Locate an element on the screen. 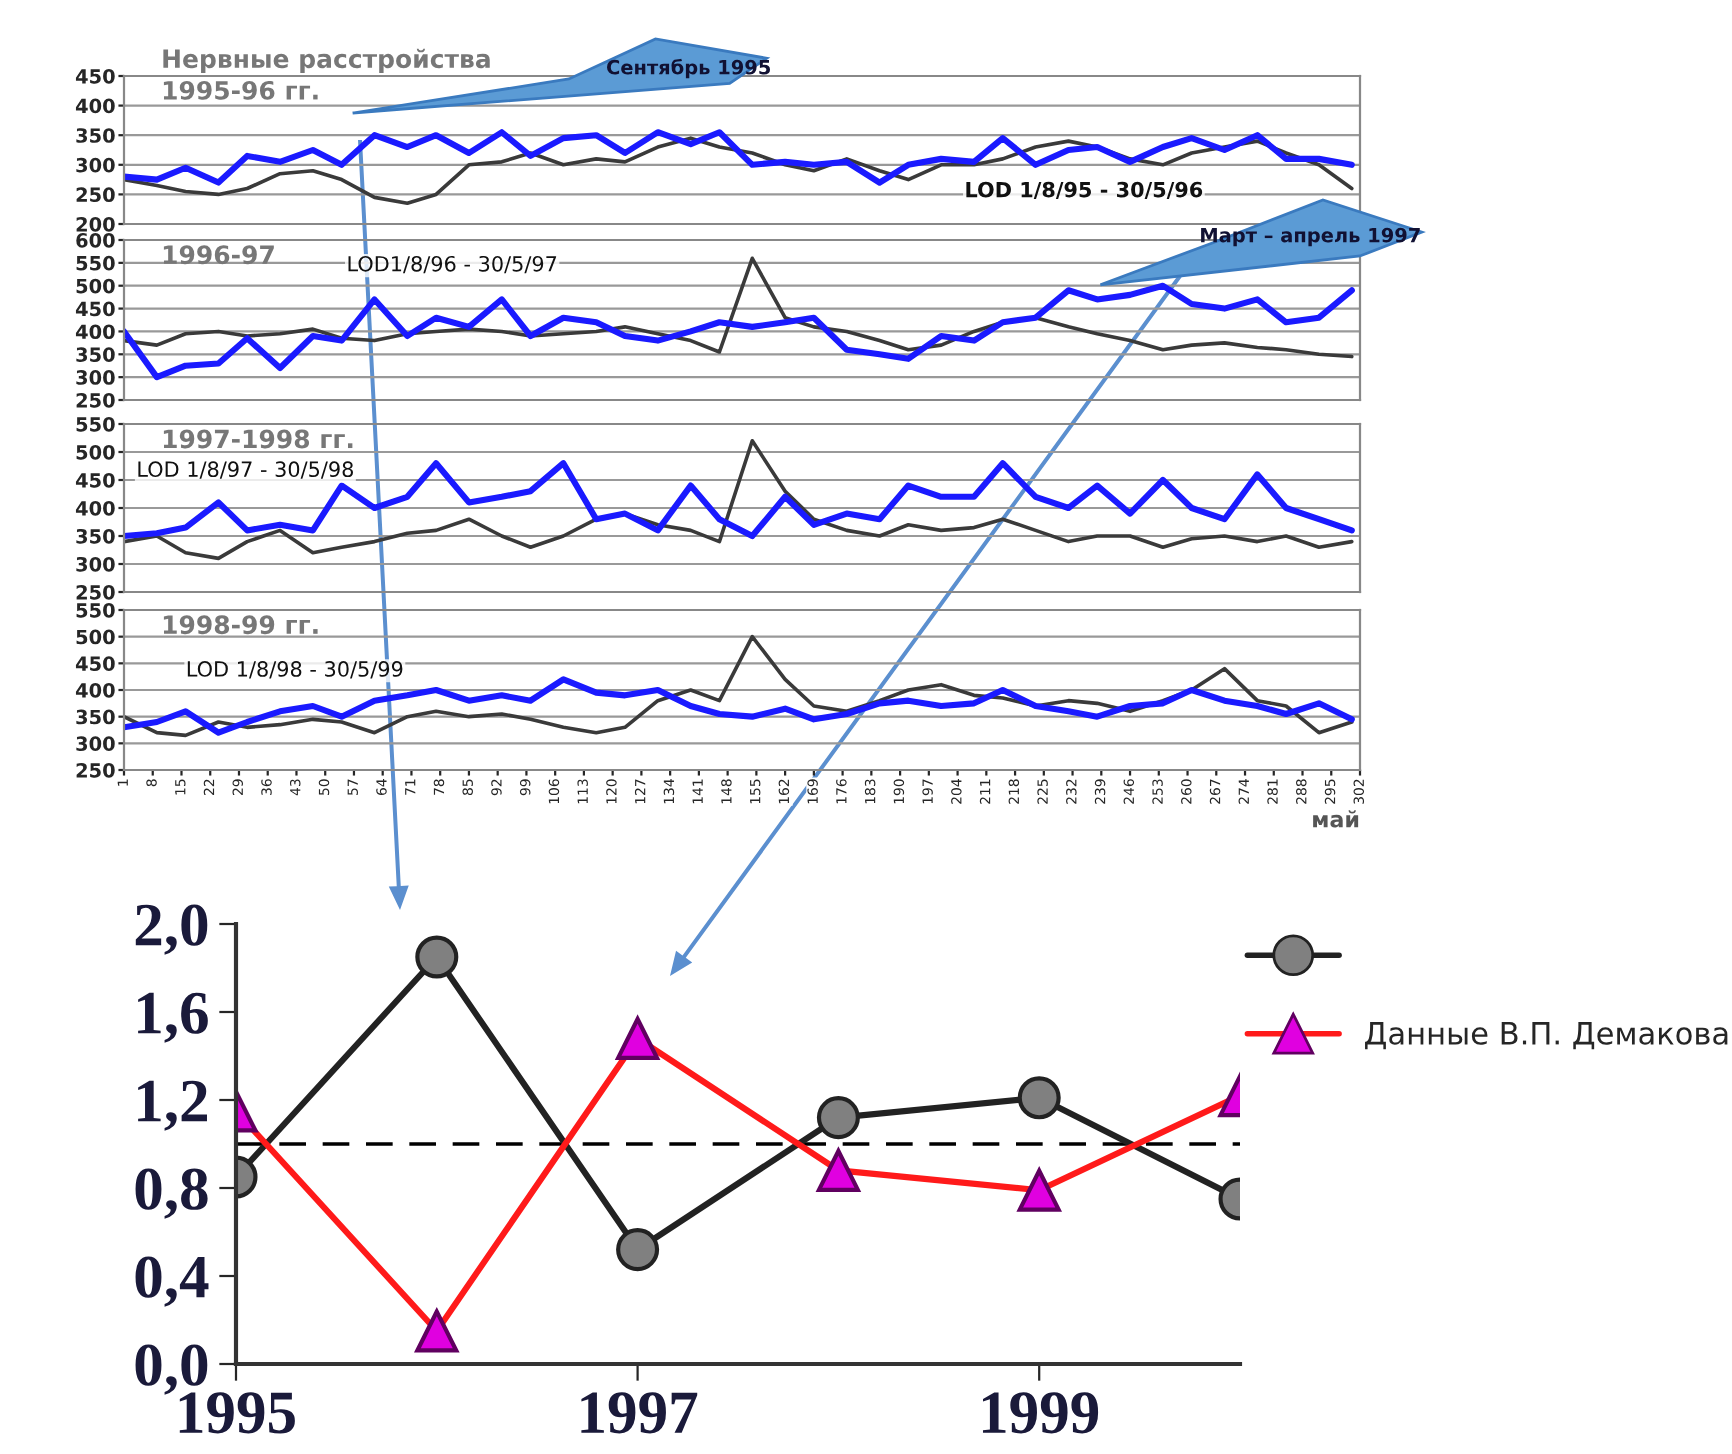 This screenshot has width=1732, height=1454. x-tick-label: 1995 is located at coordinates (237, 1413).